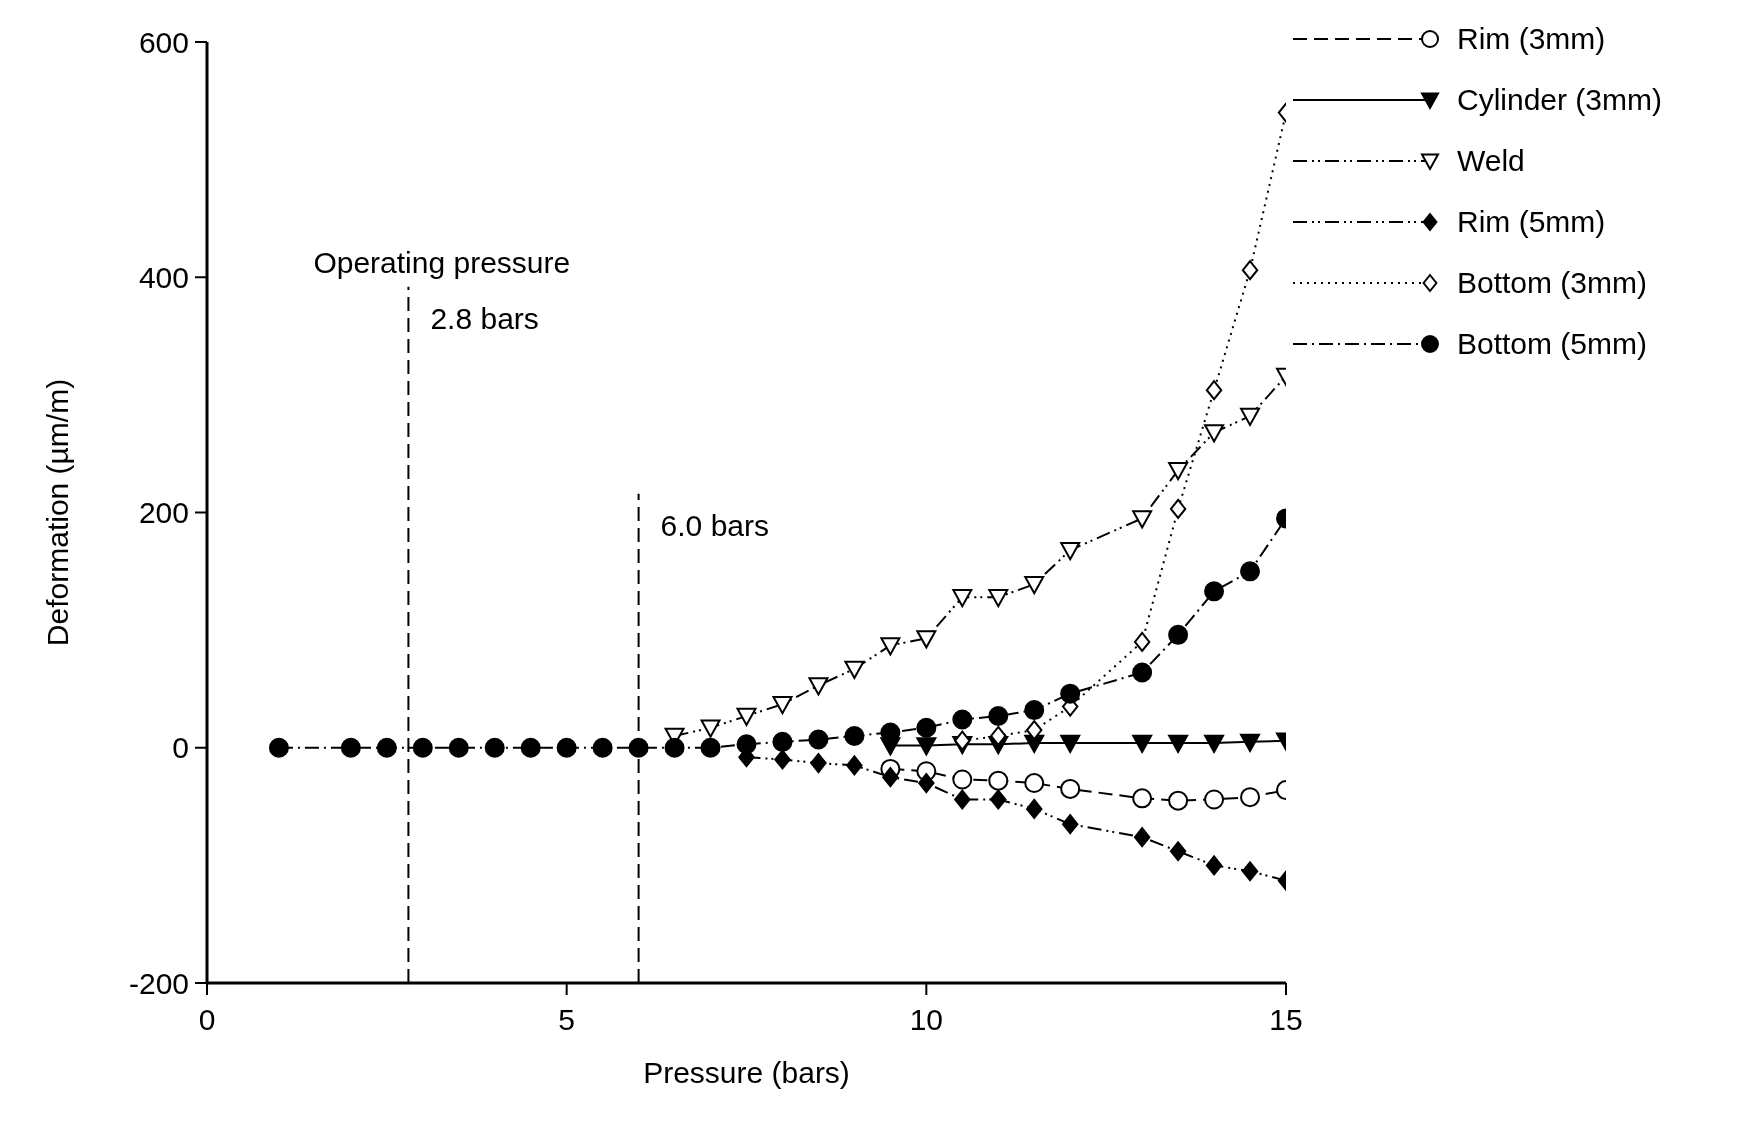  What do you see at coordinates (163, 513) in the screenshot?
I see `y-tick-label: 200` at bounding box center [163, 513].